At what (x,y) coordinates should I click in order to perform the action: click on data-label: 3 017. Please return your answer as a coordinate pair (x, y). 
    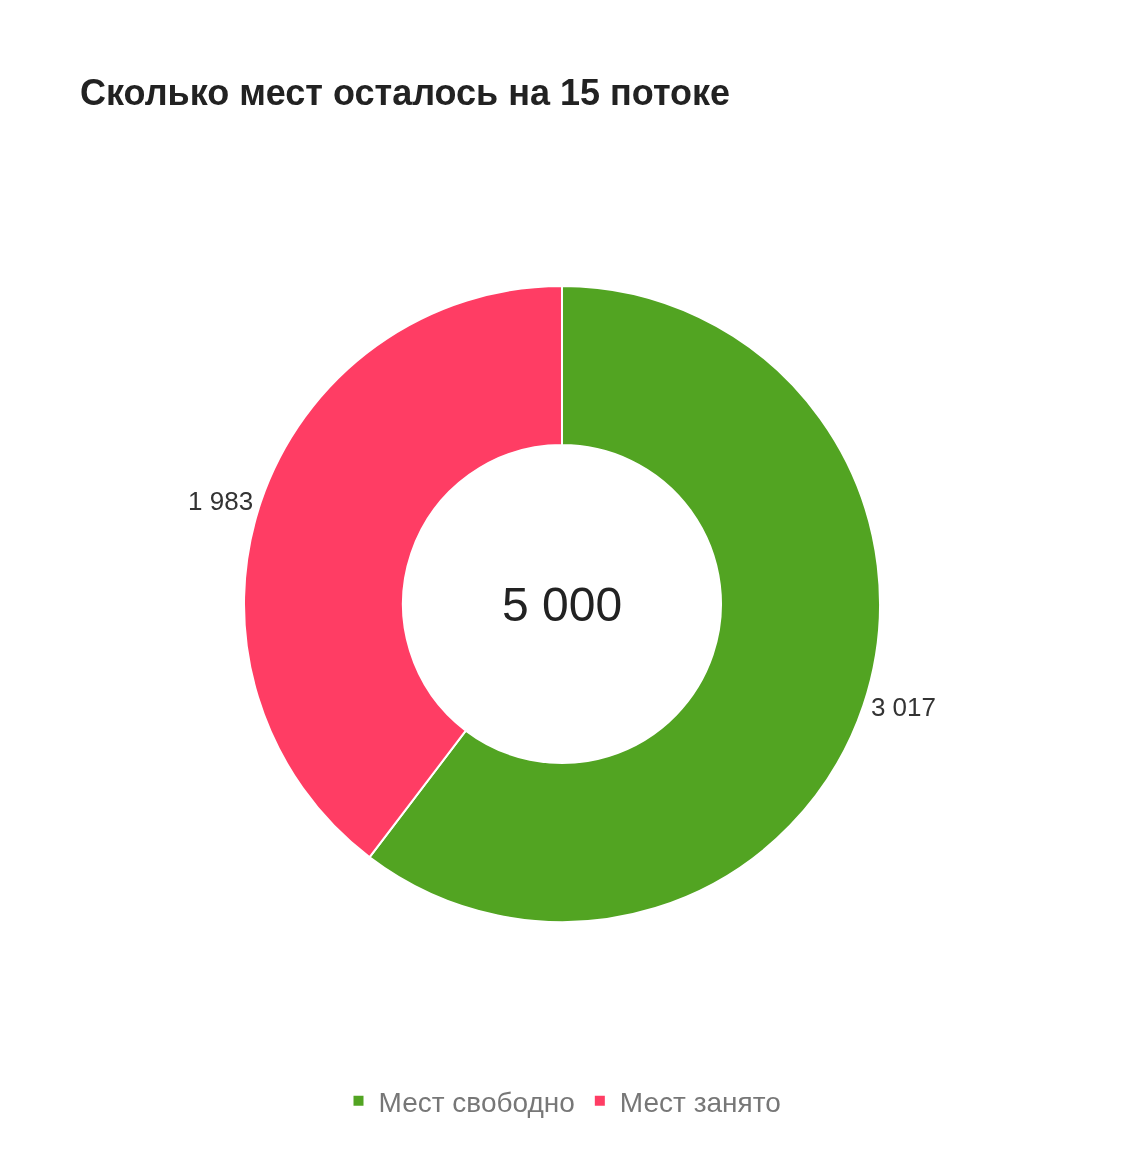
    Looking at the image, I should click on (903, 707).